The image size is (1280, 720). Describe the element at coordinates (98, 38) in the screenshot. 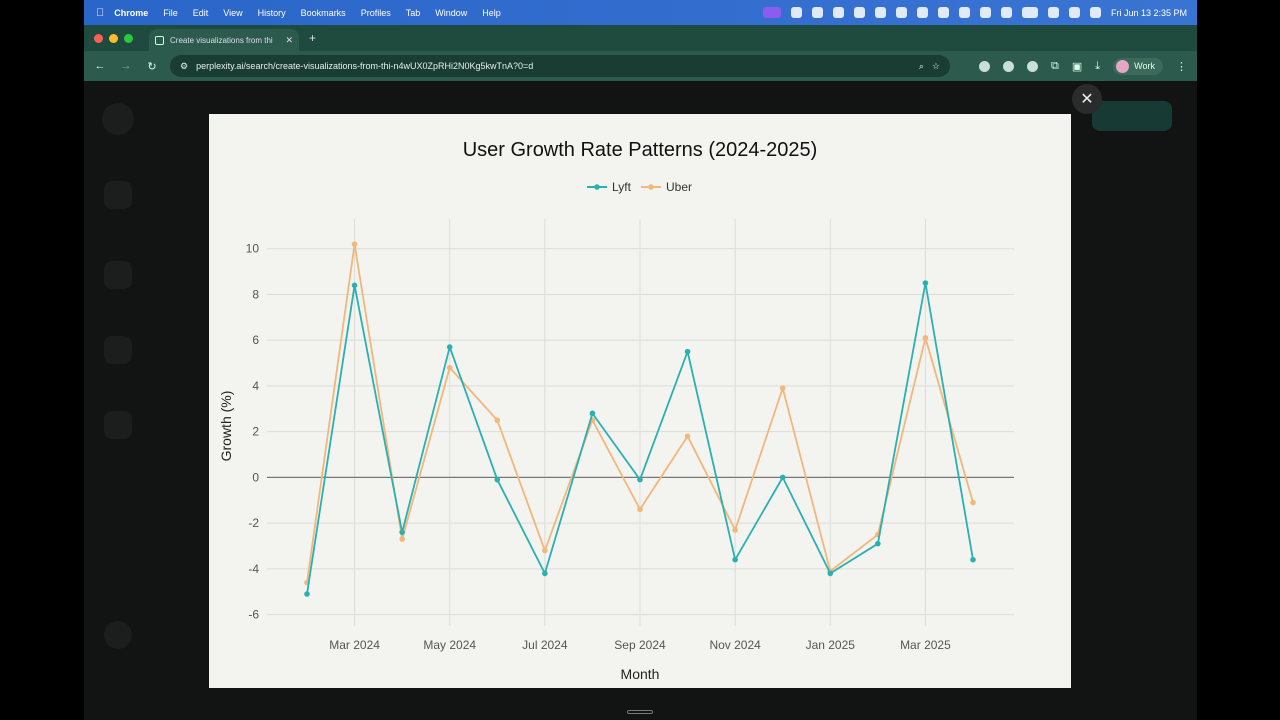

I see `close-window-icon` at that location.